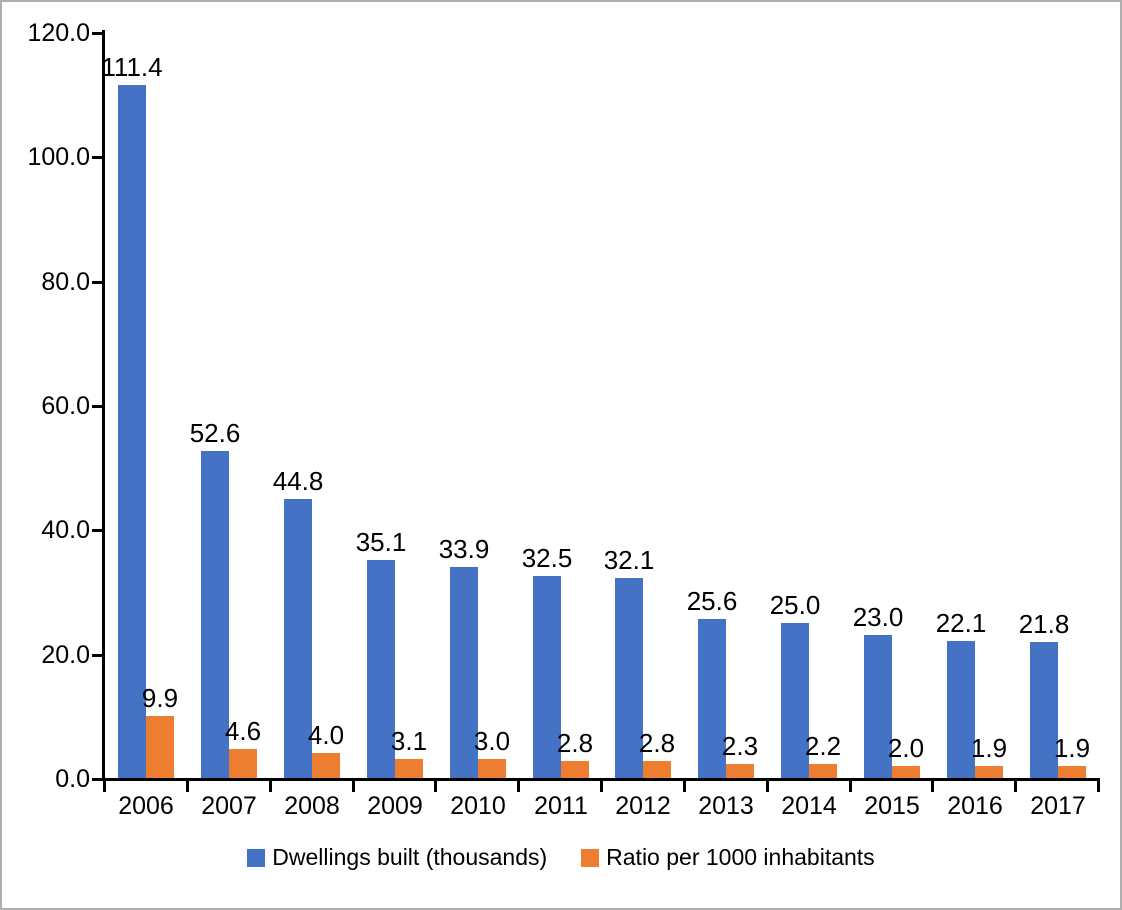  Describe the element at coordinates (878, 706) in the screenshot. I see `bar-dwellings-2015` at that location.